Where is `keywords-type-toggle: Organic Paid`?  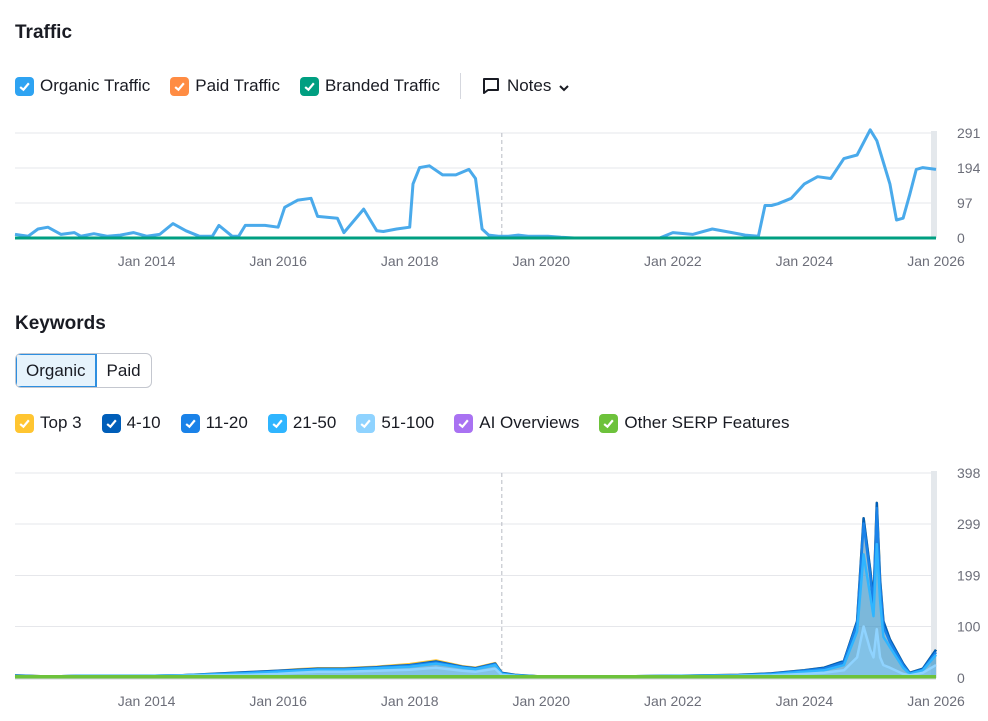
keywords-type-toggle: Organic Paid is located at coordinates (83, 370).